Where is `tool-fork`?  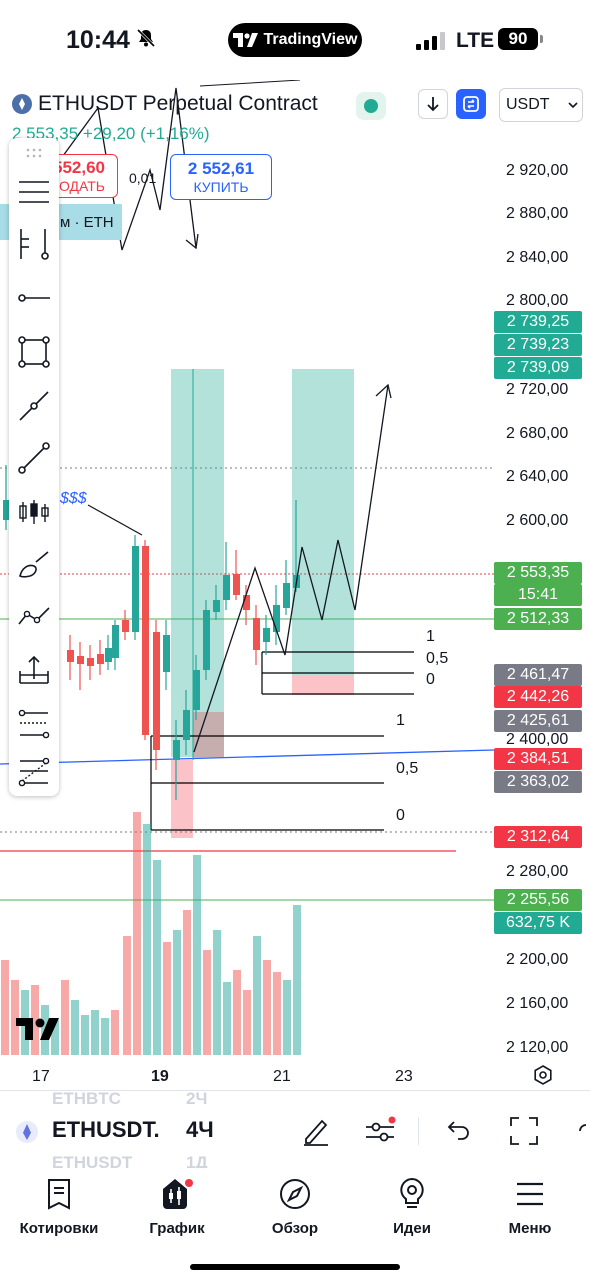
tool-fork is located at coordinates (34, 244).